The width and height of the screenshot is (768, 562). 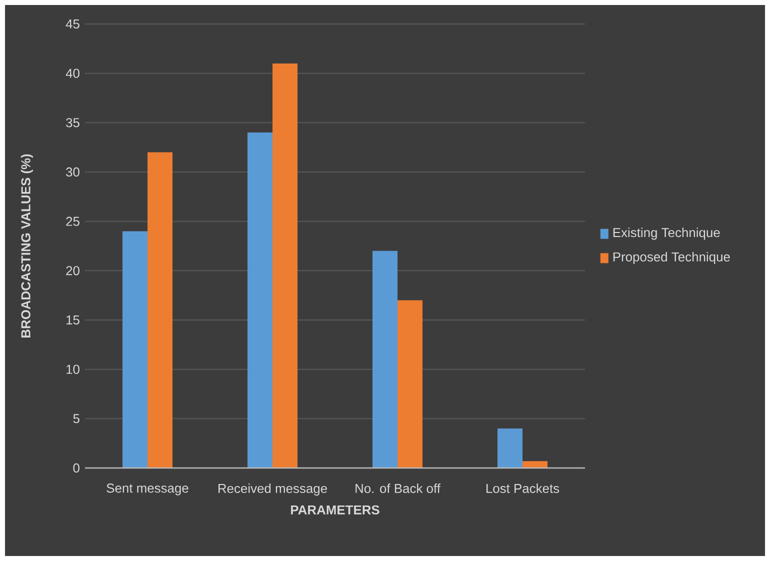 What do you see at coordinates (73, 73) in the screenshot?
I see `y-tick-label: 40` at bounding box center [73, 73].